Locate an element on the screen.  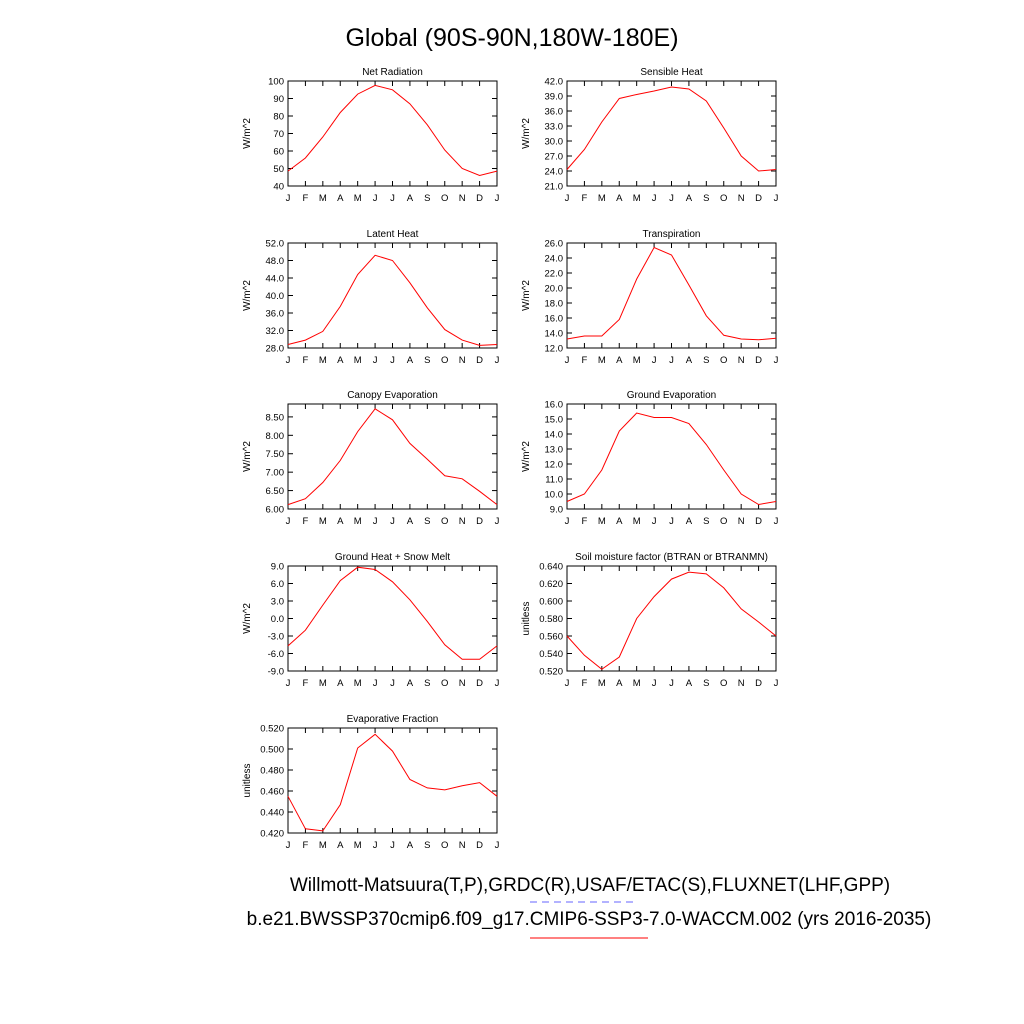
y-tick-label: 0.540 is located at coordinates (551, 654).